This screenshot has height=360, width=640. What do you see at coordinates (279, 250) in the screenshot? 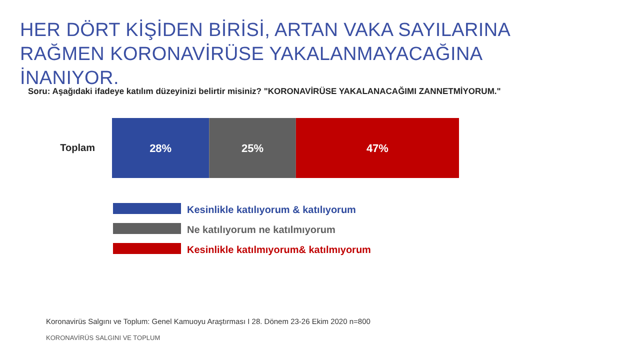
I see `text: Kesinlikle katılmıyorum& katılmıyorum` at bounding box center [279, 250].